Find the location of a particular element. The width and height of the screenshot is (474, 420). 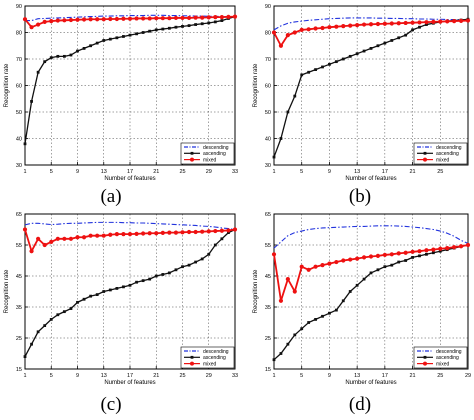

chart-d-tick-label-y: 55 is located at coordinates (268, 246).